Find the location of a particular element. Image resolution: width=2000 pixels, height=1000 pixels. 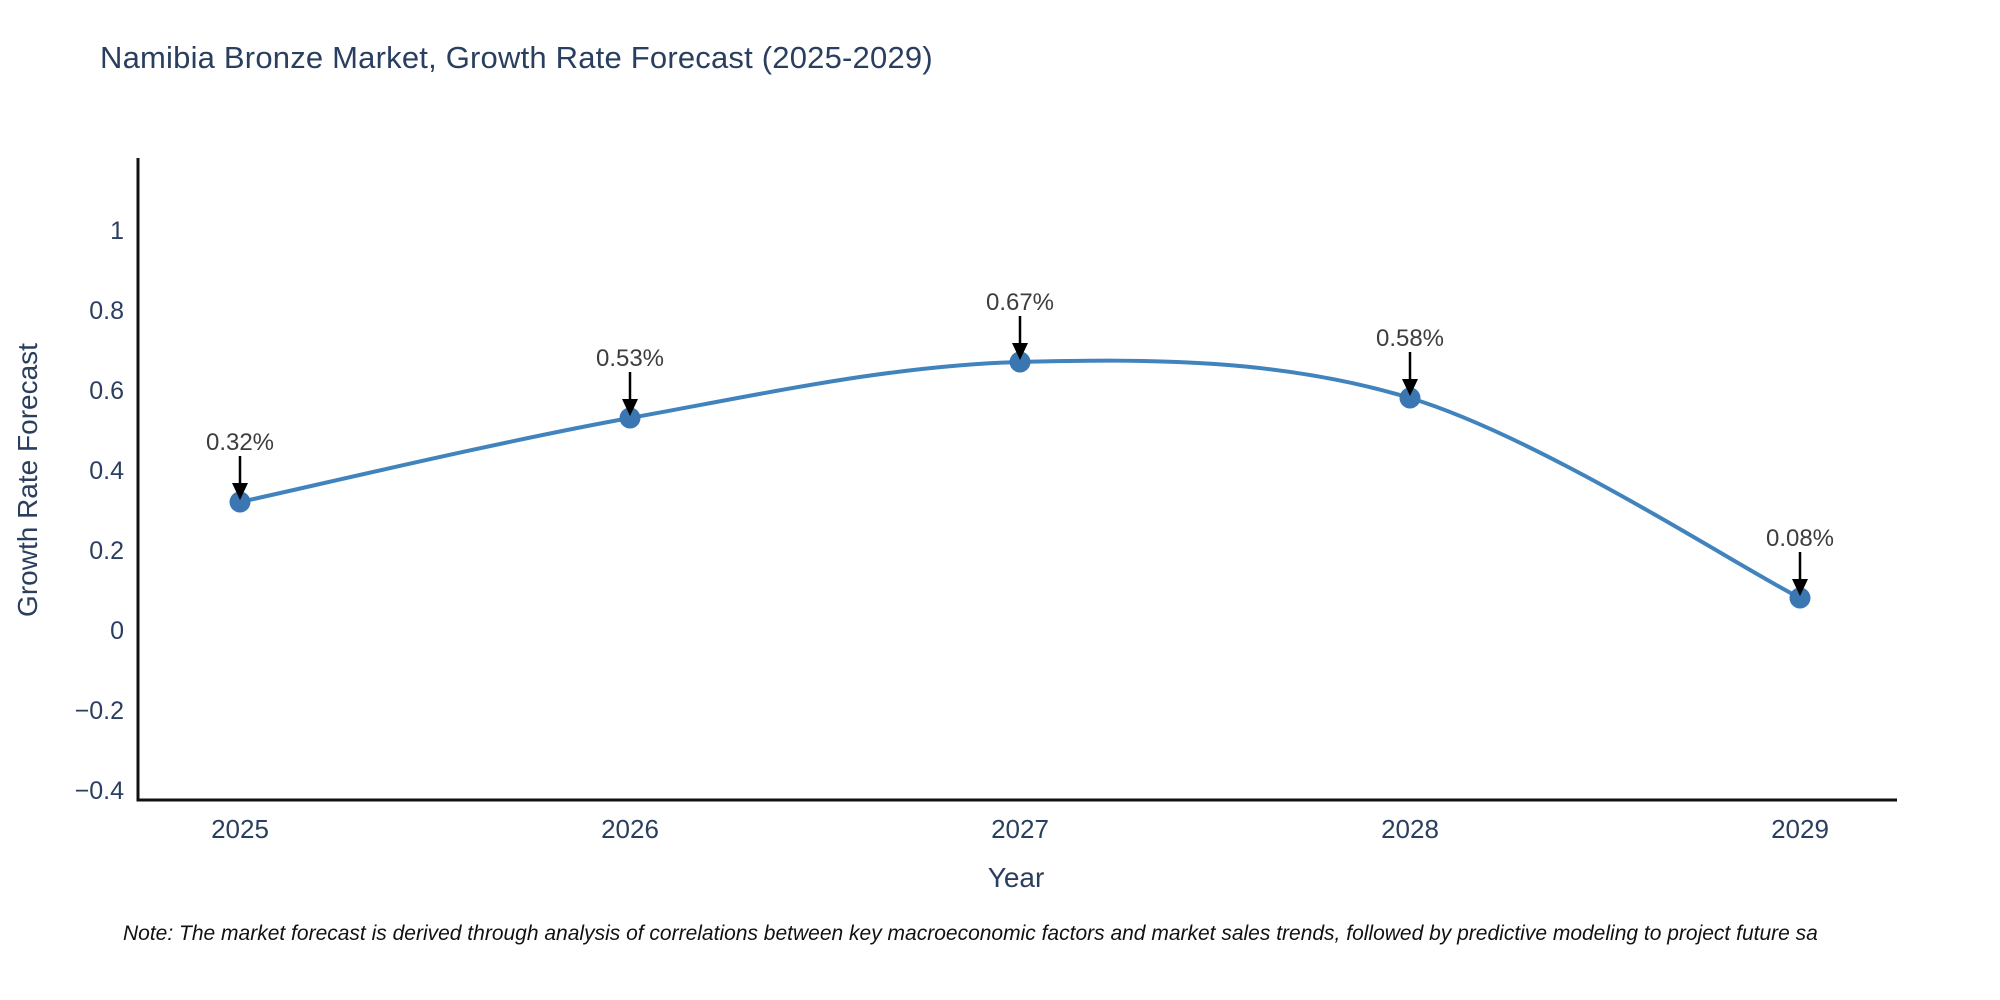

y-tick-label: 0.6 is located at coordinates (106, 391).